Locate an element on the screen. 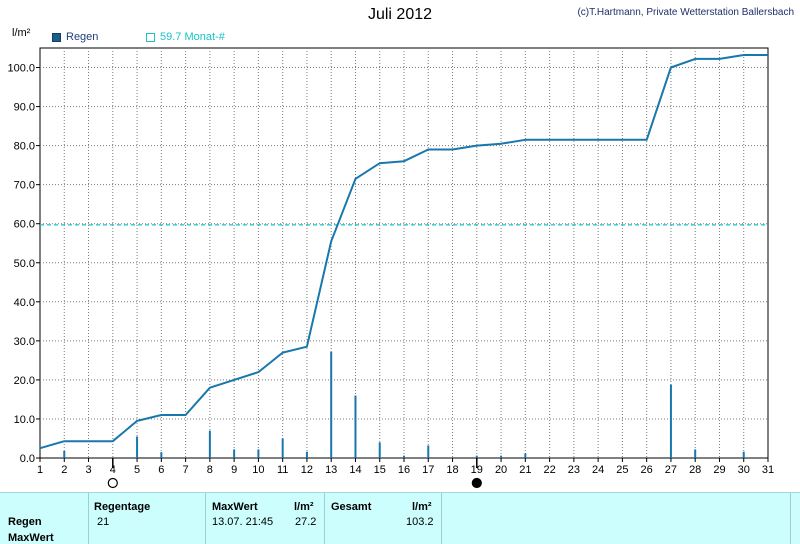 The image size is (800, 544). x-tick-label: 27 is located at coordinates (671, 470).